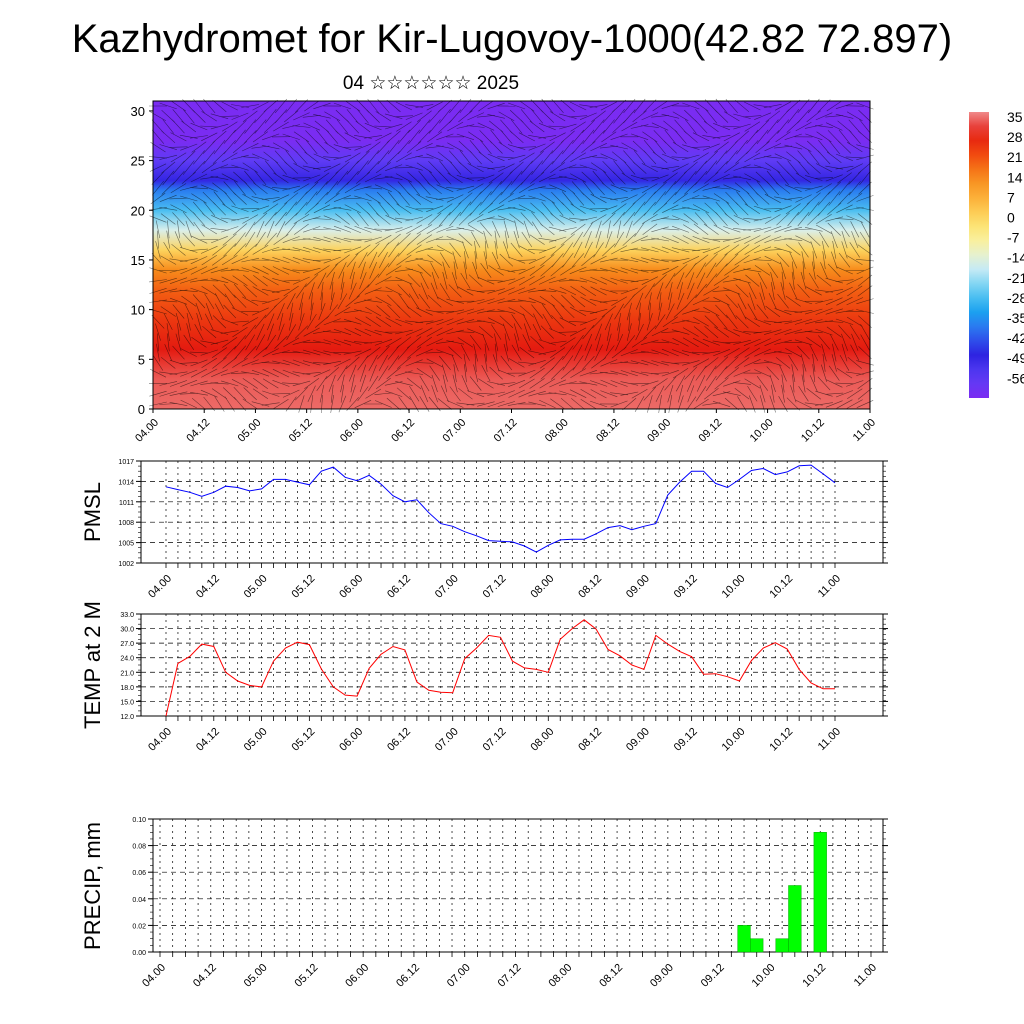 Image resolution: width=1024 pixels, height=1024 pixels. What do you see at coordinates (139, 820) in the screenshot?
I see `y-tick-label: 0.10` at bounding box center [139, 820].